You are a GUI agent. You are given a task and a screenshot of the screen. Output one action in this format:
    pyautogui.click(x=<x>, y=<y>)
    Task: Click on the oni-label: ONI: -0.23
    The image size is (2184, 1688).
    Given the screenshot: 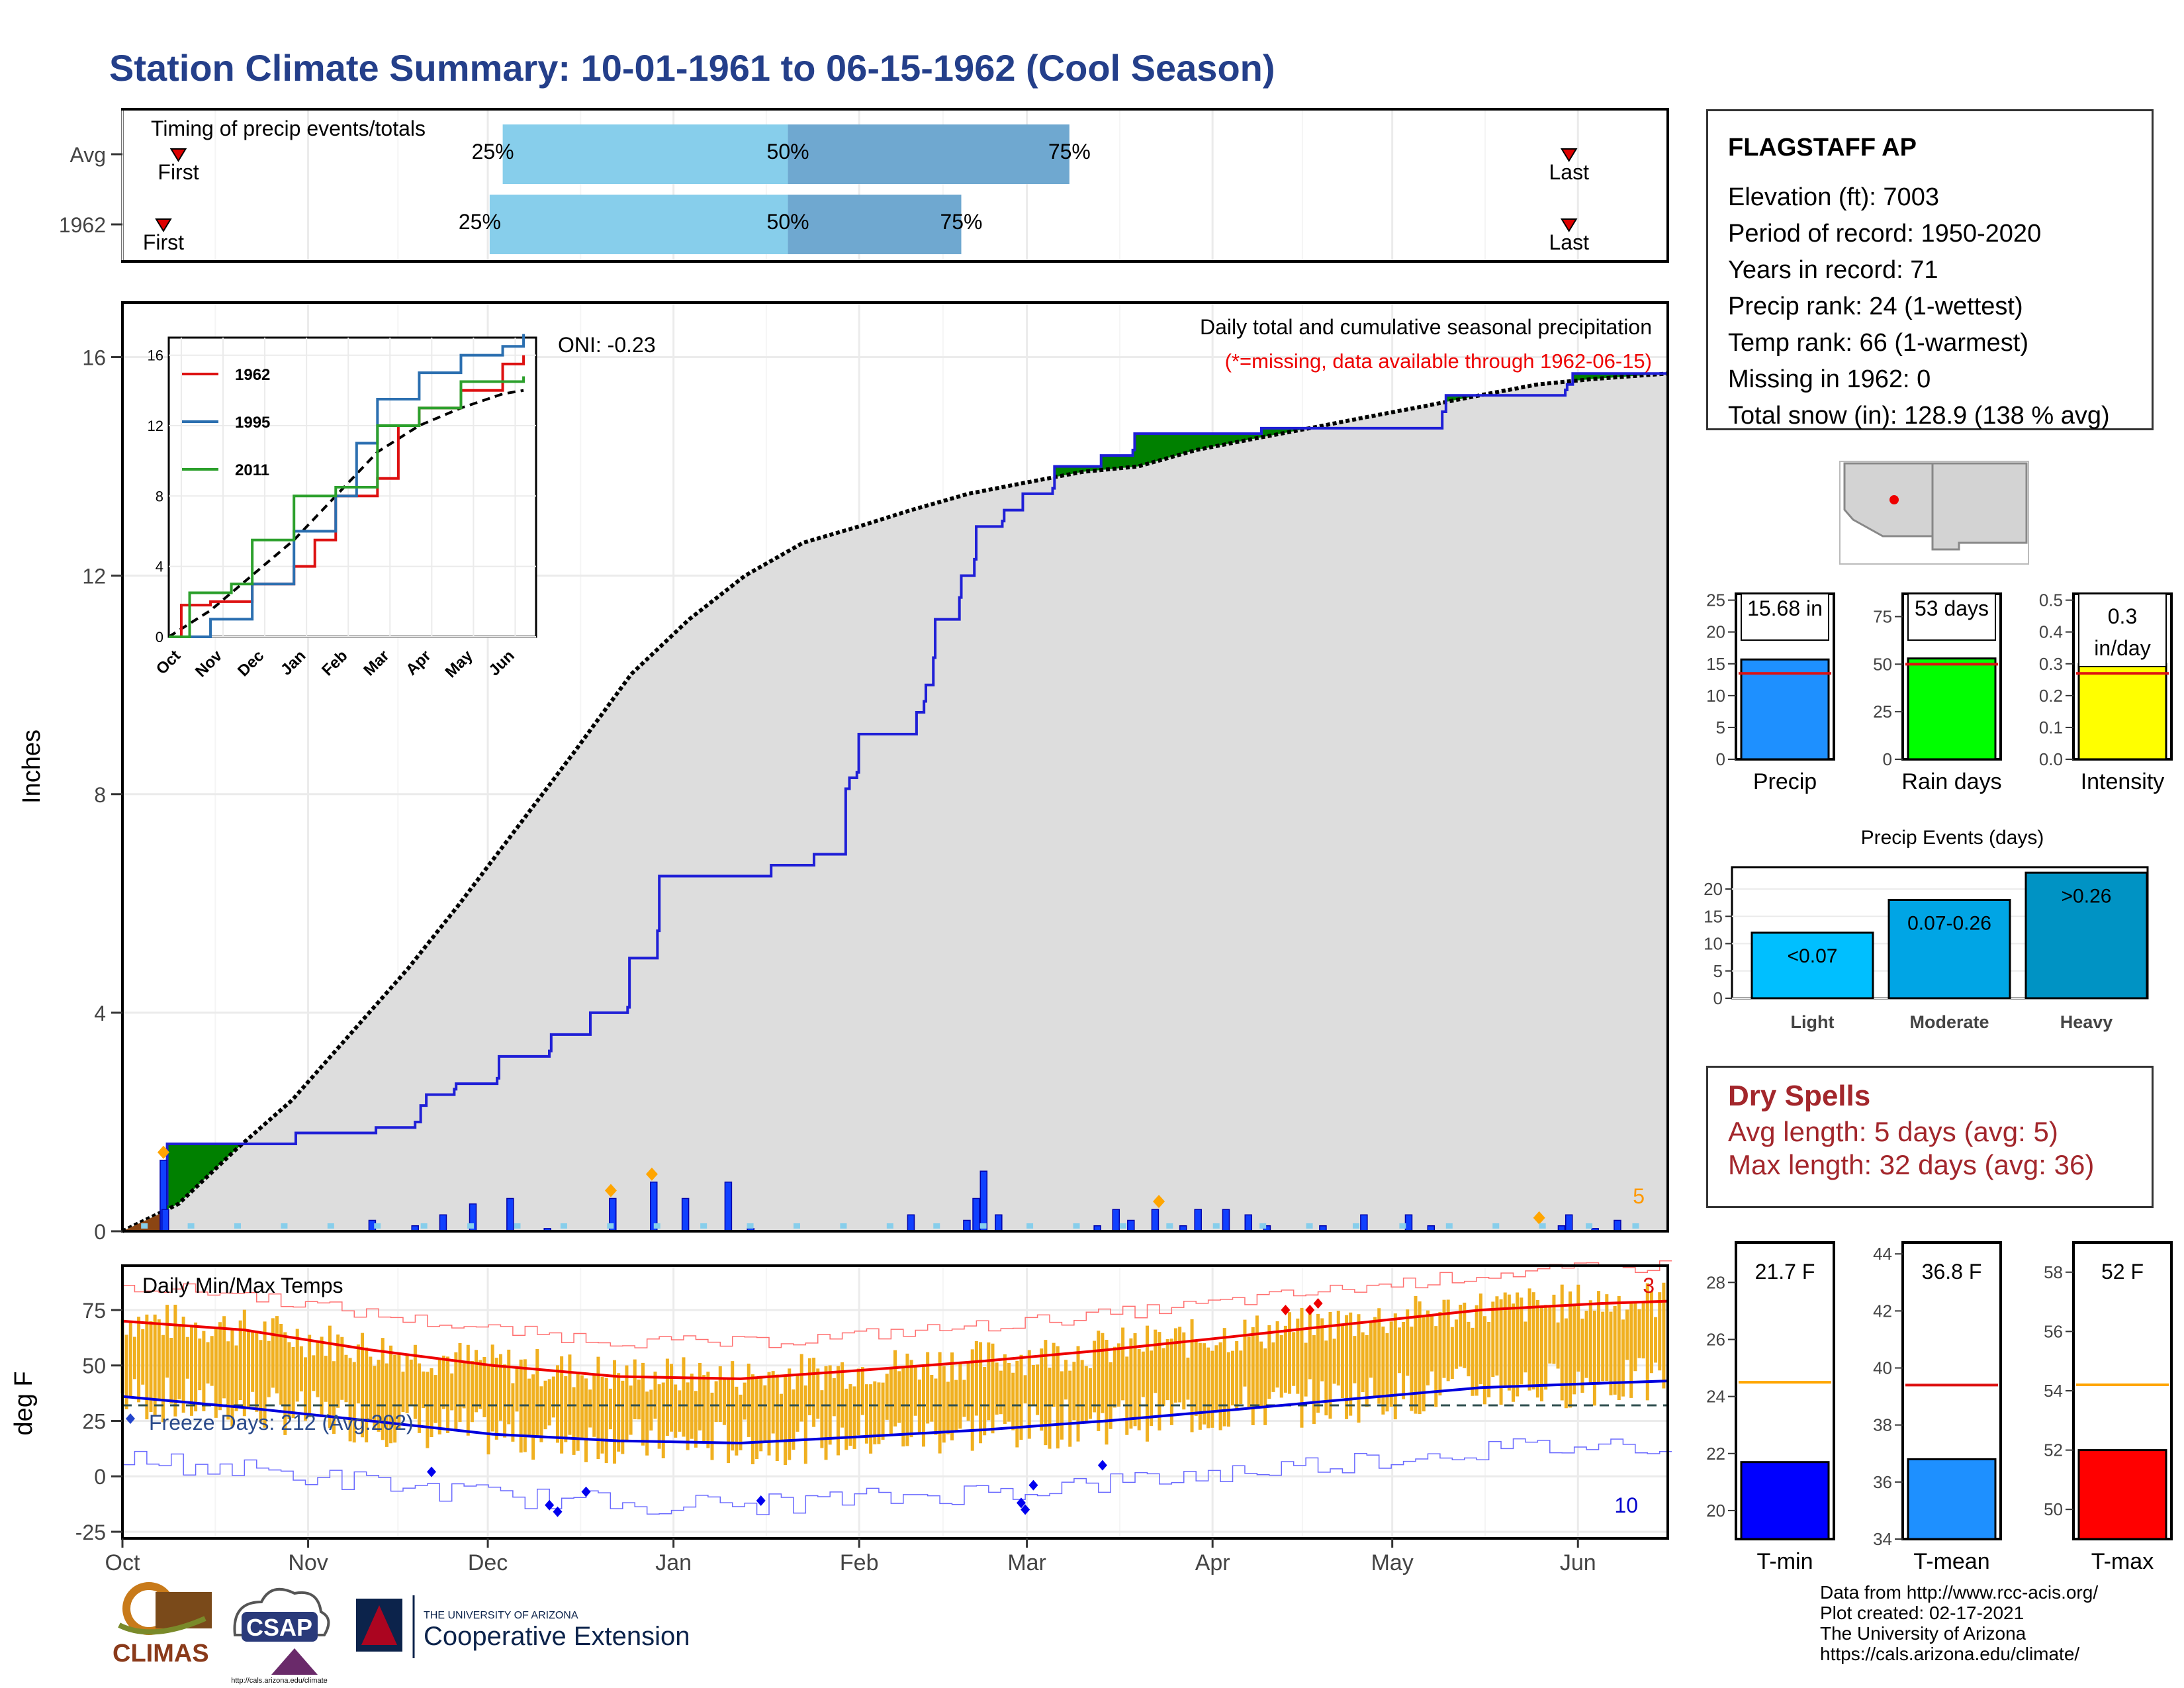 What is the action you would take?
    pyautogui.click(x=607, y=345)
    